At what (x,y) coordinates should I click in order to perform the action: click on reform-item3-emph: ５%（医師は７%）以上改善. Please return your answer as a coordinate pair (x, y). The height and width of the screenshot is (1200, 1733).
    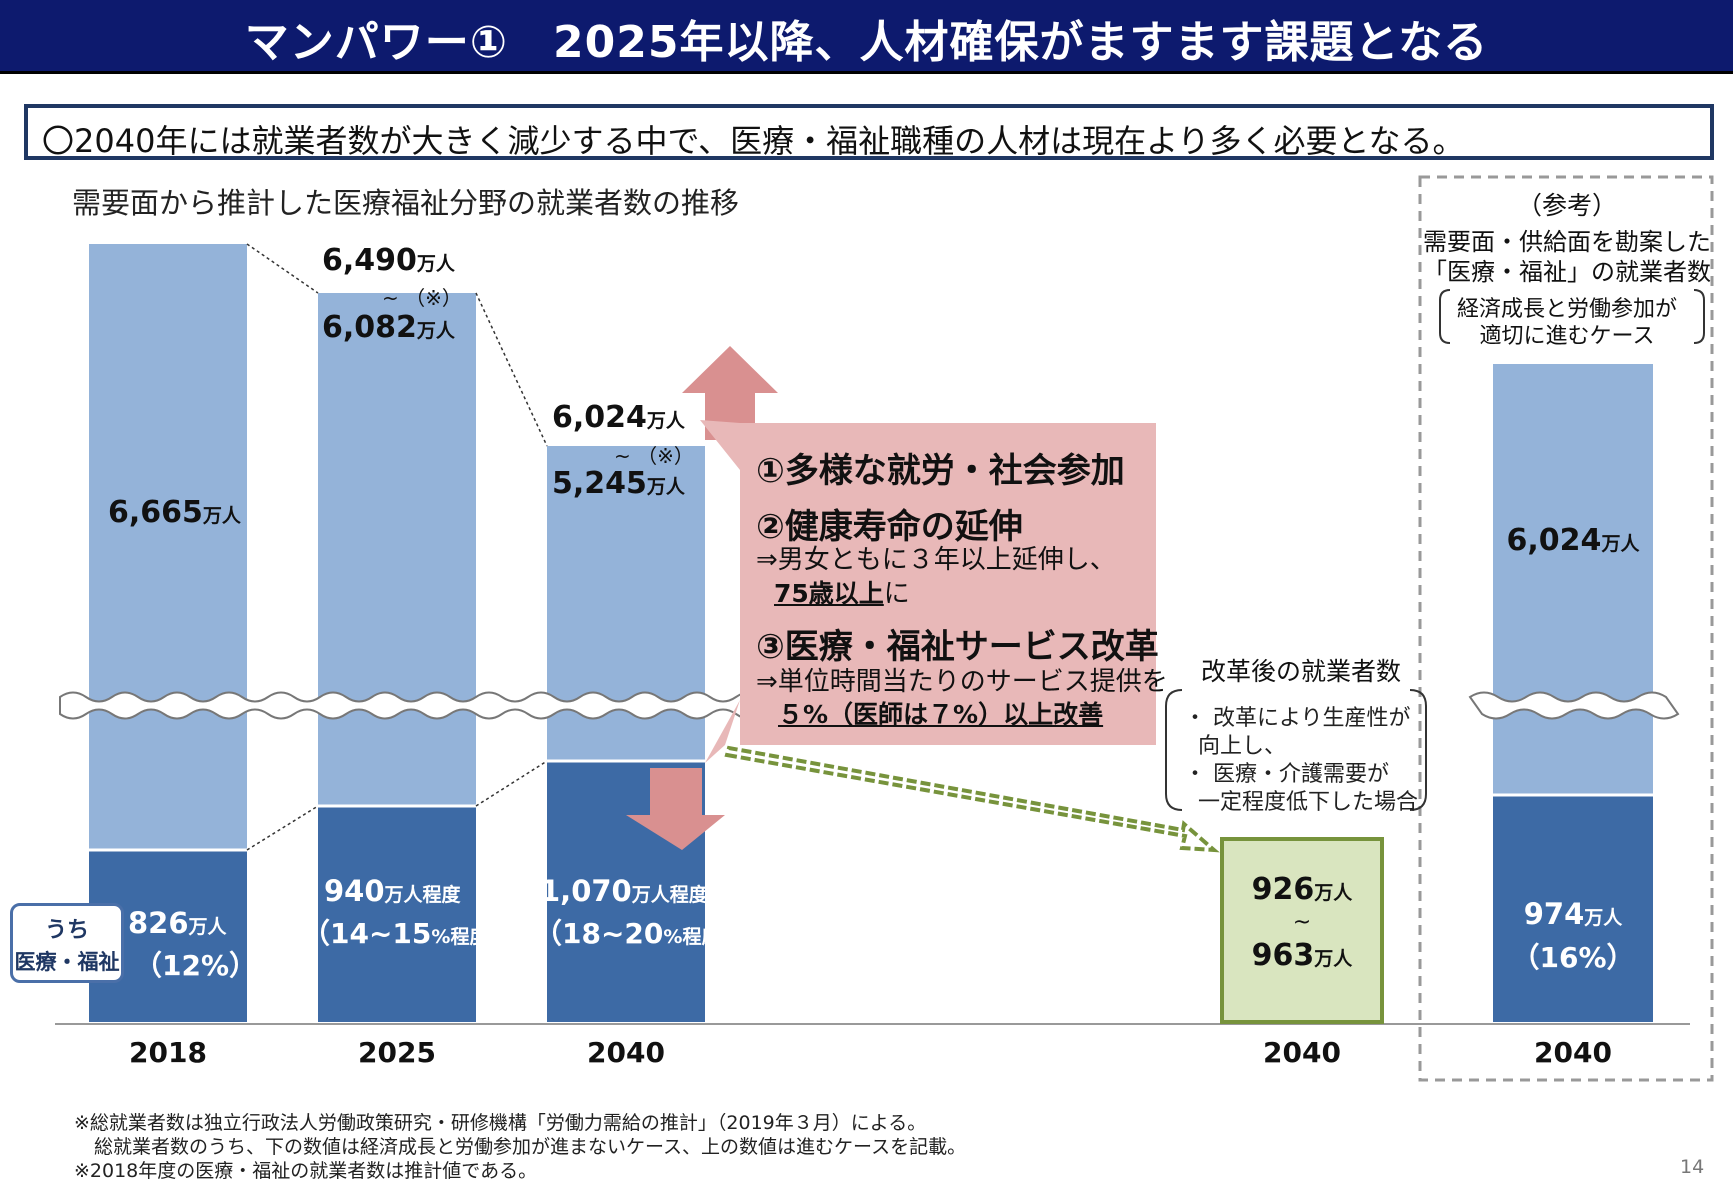
    Looking at the image, I should click on (941, 714).